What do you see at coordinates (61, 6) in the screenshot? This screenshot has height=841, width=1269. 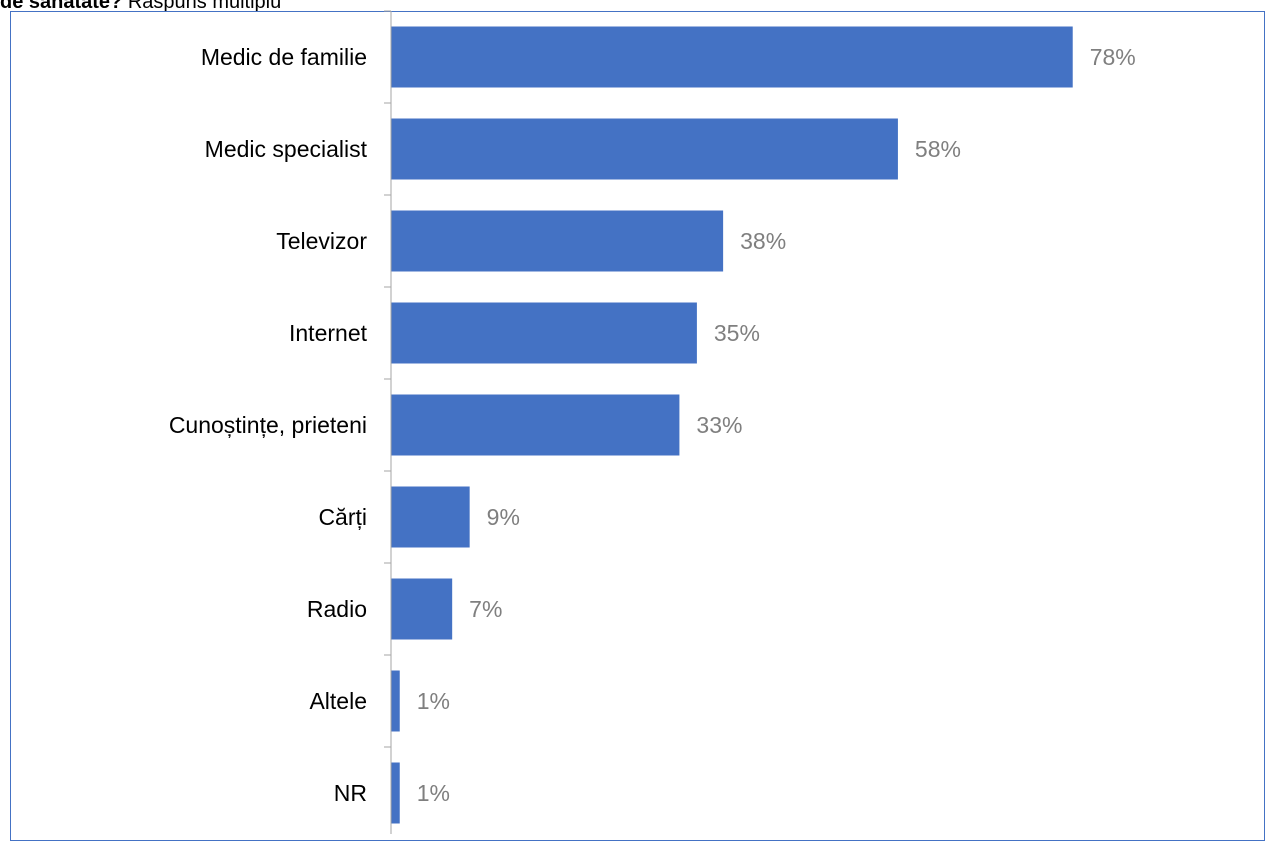 I see `chart-title-bold: de sănătate?` at bounding box center [61, 6].